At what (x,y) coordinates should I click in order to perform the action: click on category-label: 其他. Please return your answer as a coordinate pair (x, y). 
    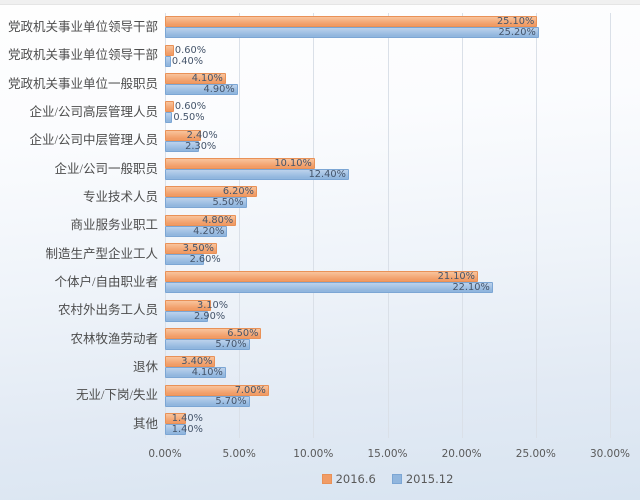
    Looking at the image, I should click on (145, 423).